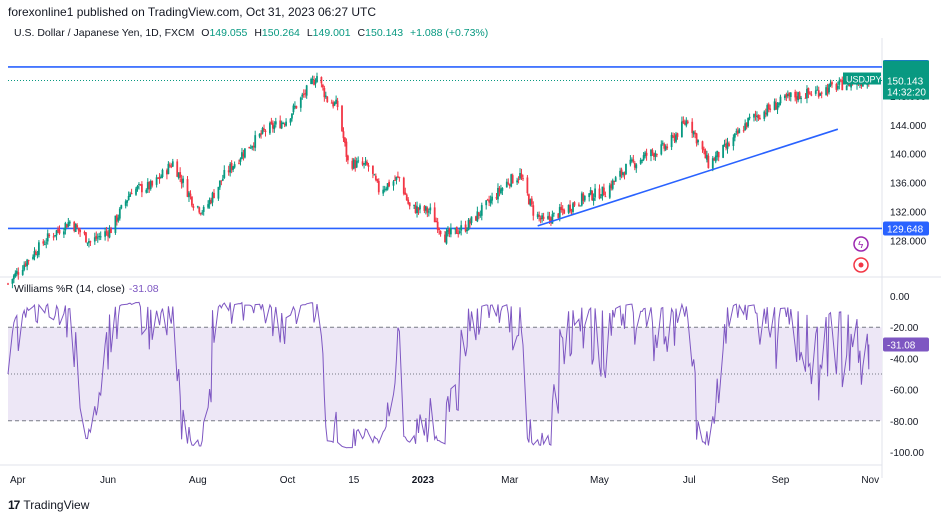  What do you see at coordinates (104, 33) in the screenshot?
I see `symbol-name: U.S. Dollar / Japanese Yen, 1D, FXCM` at bounding box center [104, 33].